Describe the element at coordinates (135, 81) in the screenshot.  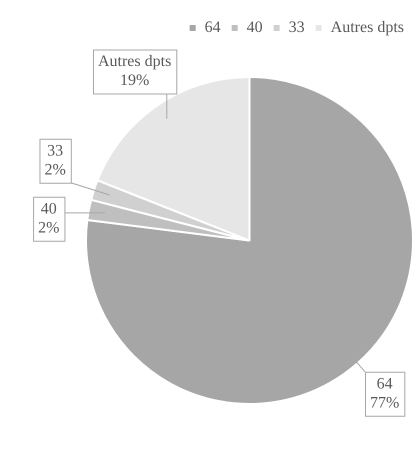
I see `data-label: 19%` at that location.